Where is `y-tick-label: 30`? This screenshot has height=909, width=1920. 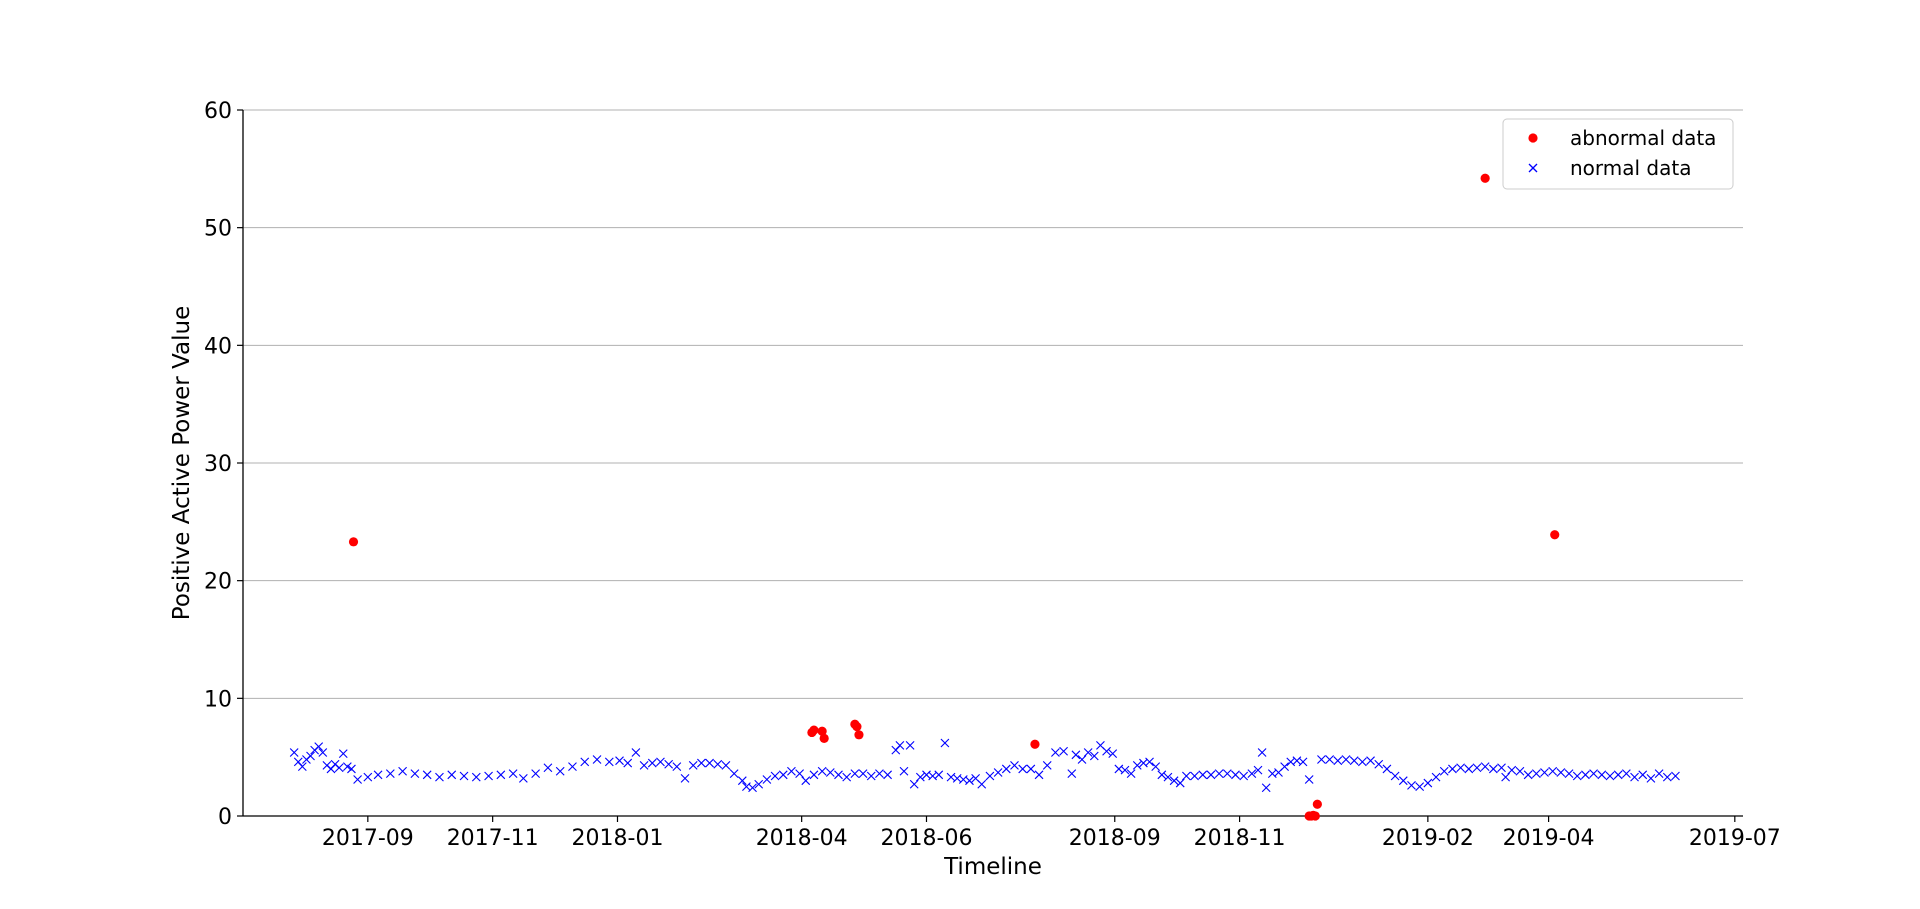
y-tick-label: 30 is located at coordinates (218, 464).